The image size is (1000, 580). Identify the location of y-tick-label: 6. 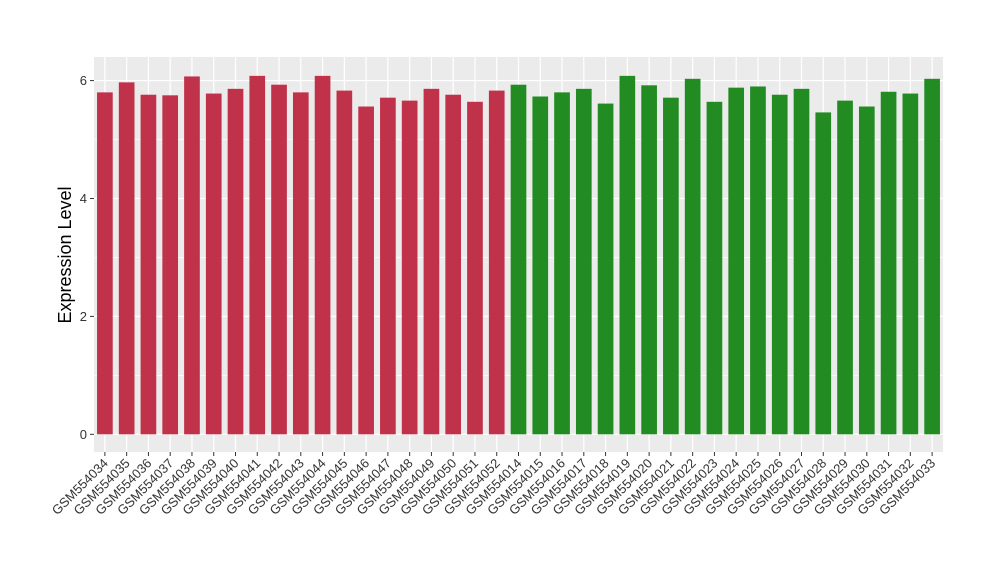
(83, 80).